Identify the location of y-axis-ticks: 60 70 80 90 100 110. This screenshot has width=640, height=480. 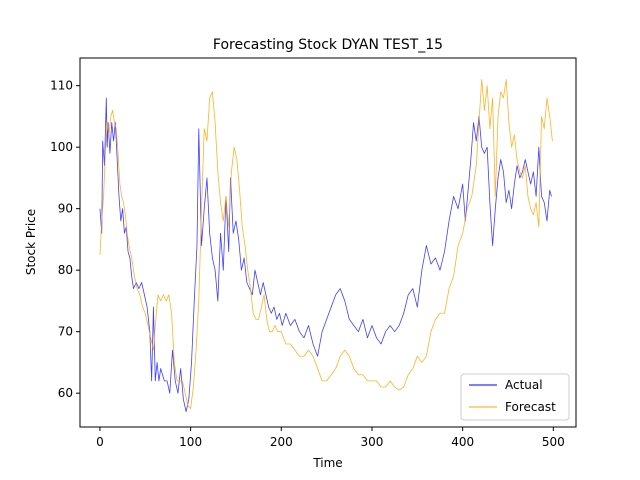
(65, 239).